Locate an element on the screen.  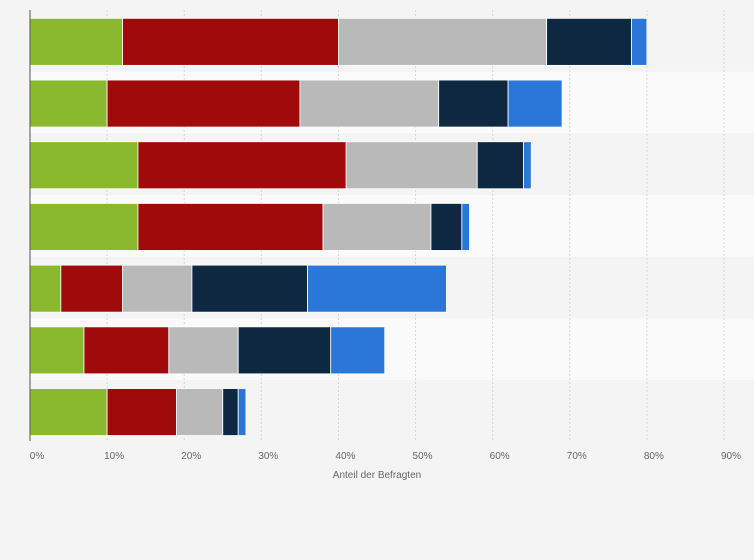
x-tick-label: 40% is located at coordinates (345, 456).